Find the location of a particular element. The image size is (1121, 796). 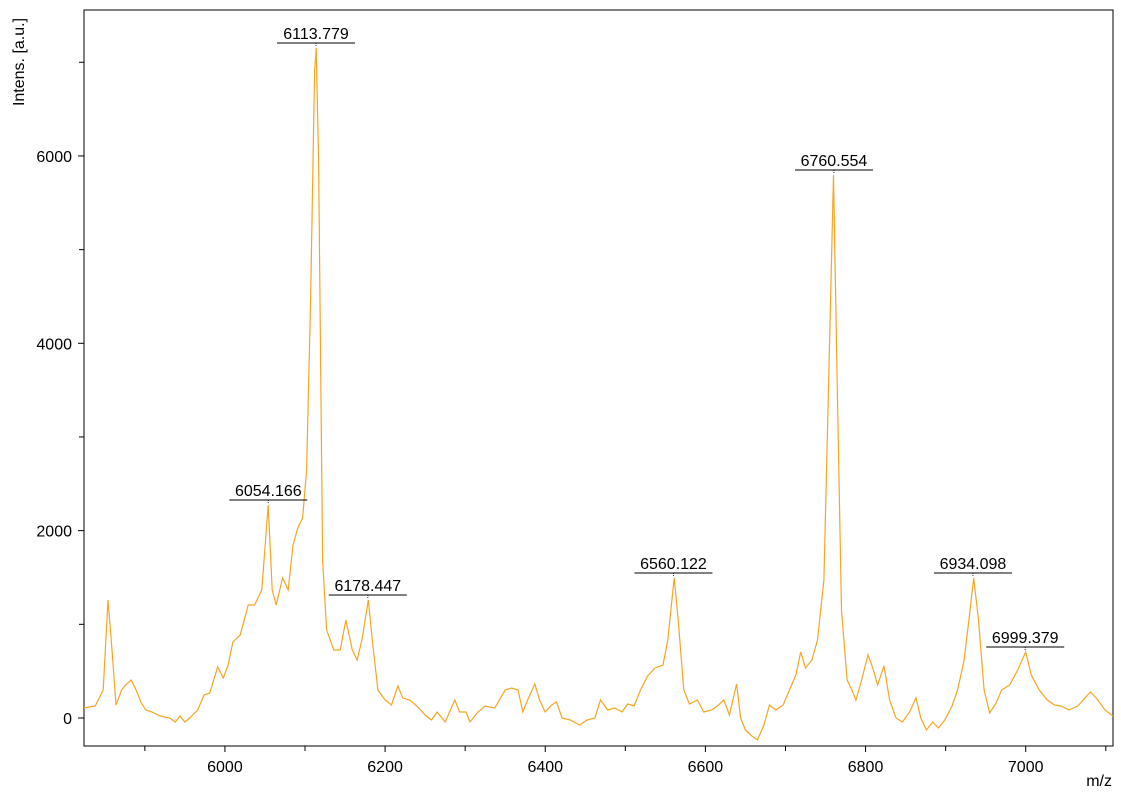

y-tick-label: 4000 is located at coordinates (54, 344).